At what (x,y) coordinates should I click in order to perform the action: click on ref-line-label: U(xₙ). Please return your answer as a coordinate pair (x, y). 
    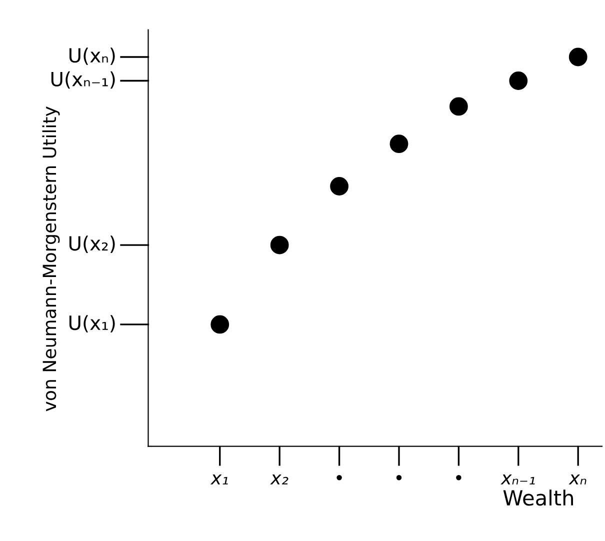
    Looking at the image, I should click on (92, 56).